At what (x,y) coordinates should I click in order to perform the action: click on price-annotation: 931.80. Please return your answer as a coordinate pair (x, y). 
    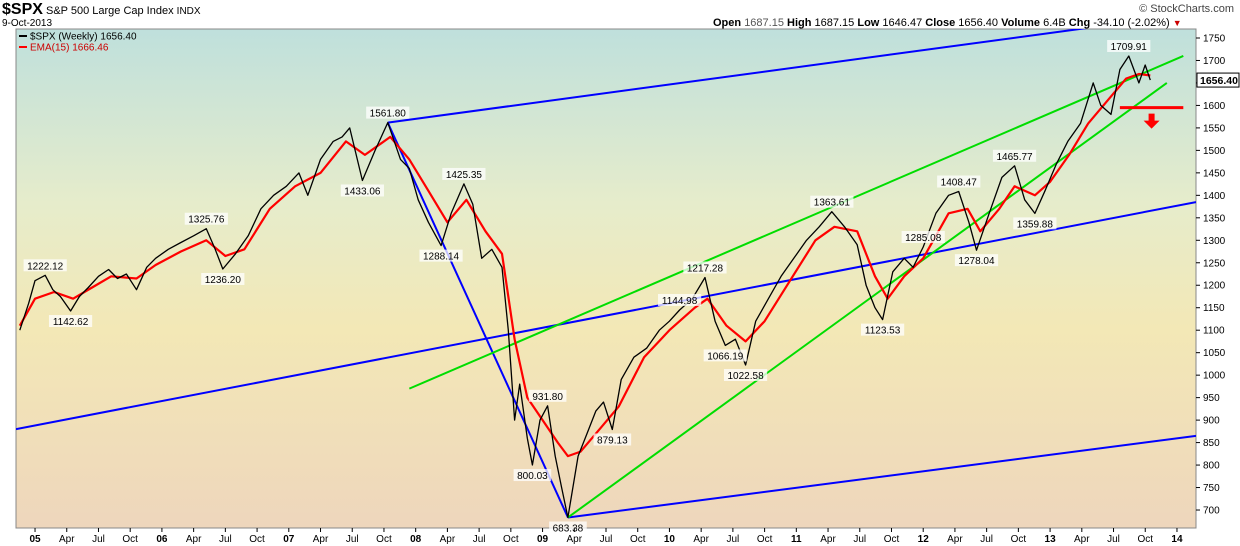
    Looking at the image, I should click on (547, 396).